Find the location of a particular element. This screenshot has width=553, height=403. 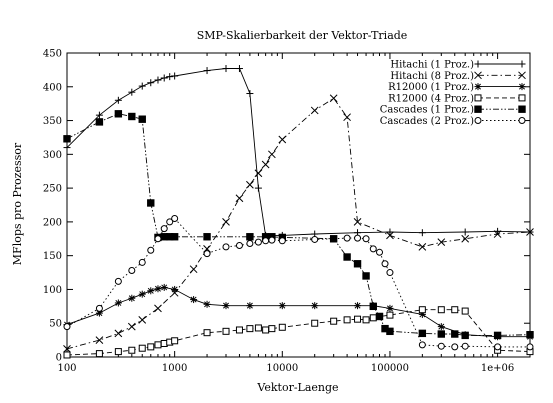

y-tick-label: 450 is located at coordinates (52, 54).